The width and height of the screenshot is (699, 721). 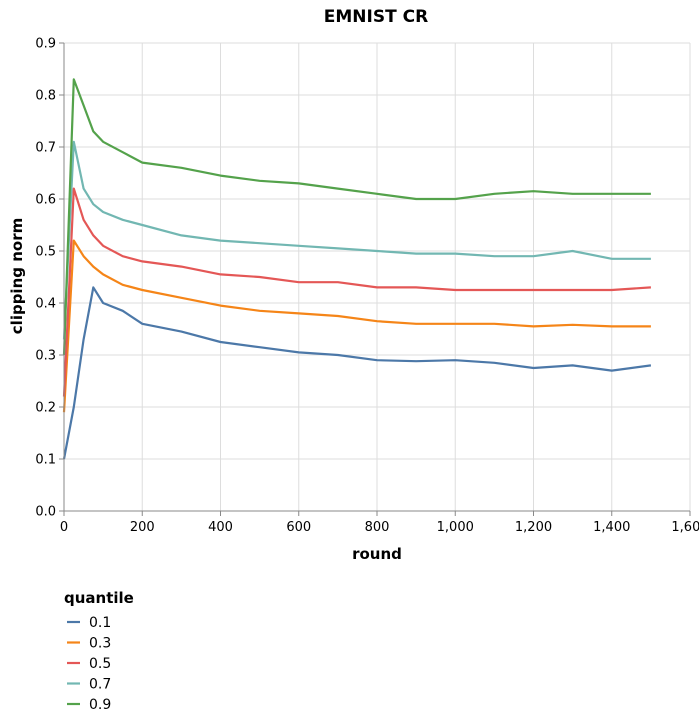 I want to click on y-tick-label: 0.2, so click(x=45, y=408).